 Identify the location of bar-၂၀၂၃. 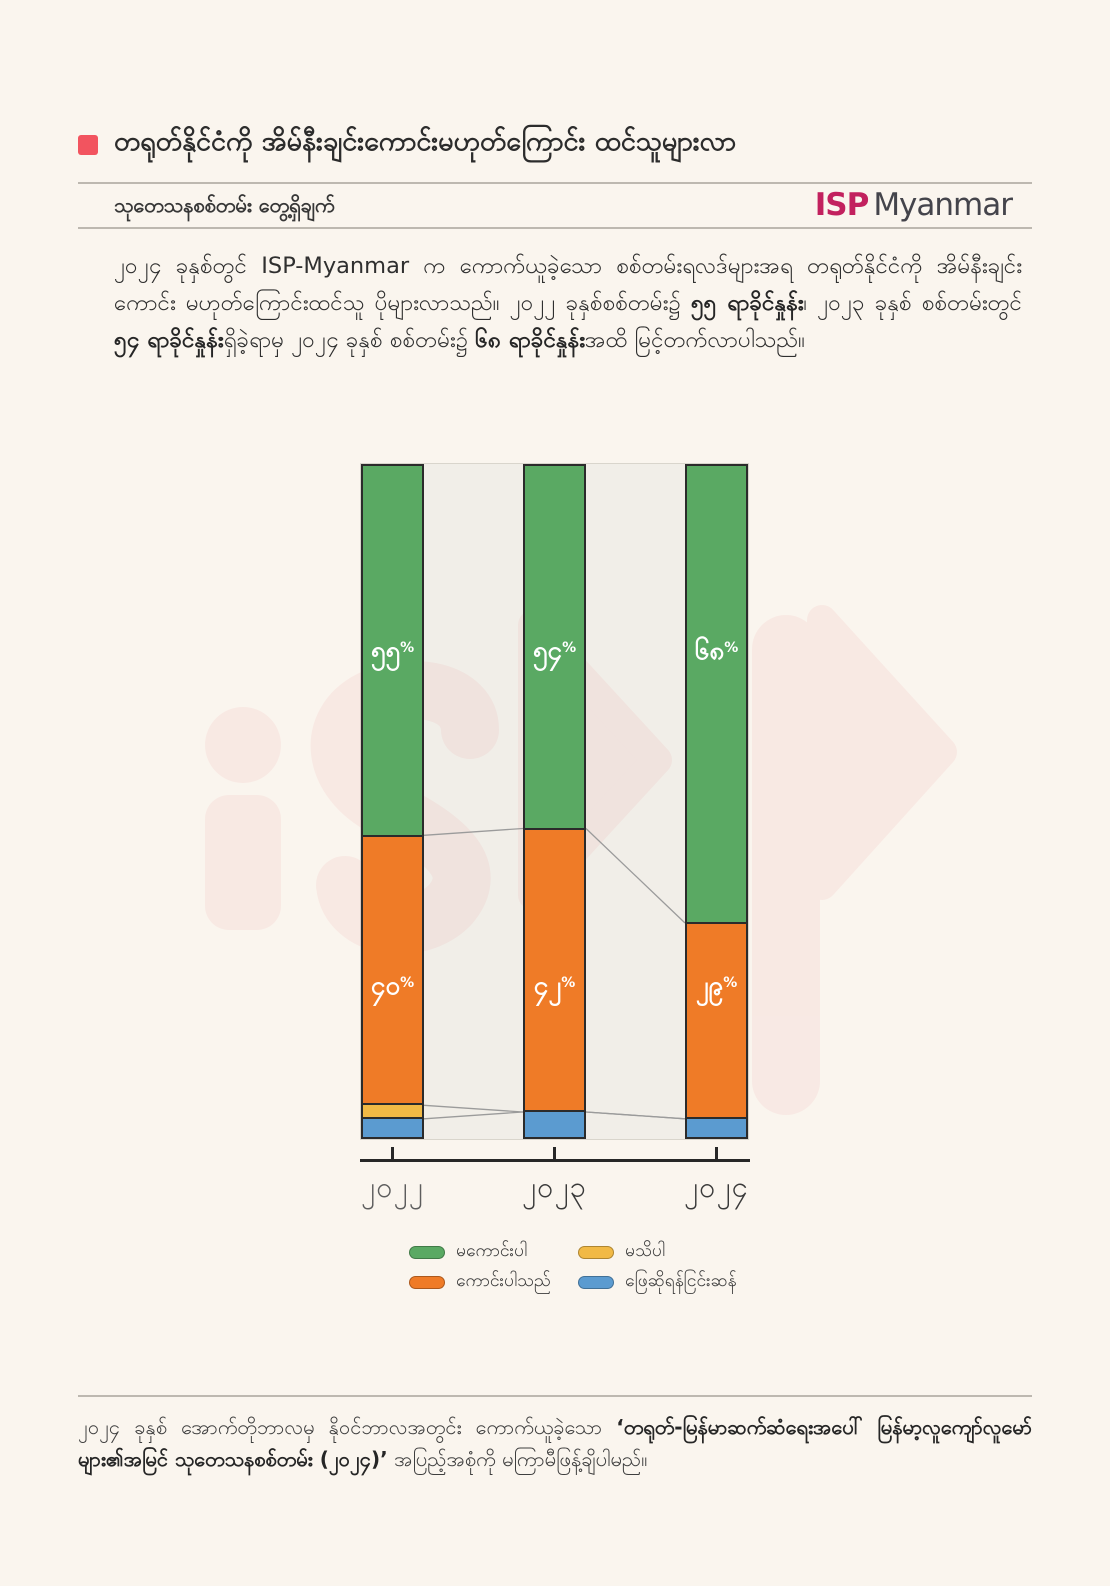
(554, 801).